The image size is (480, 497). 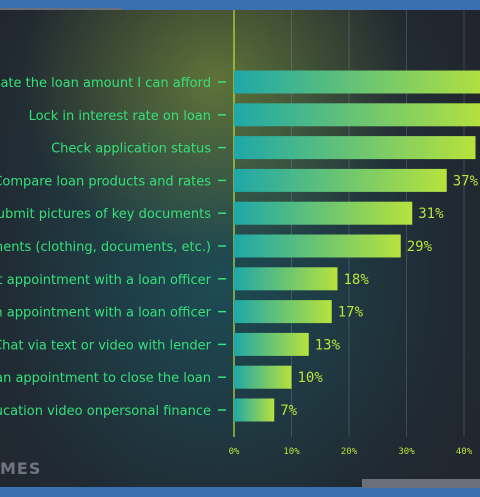 I want to click on category-label: nt appointment with a loan officer, so click(x=106, y=280).